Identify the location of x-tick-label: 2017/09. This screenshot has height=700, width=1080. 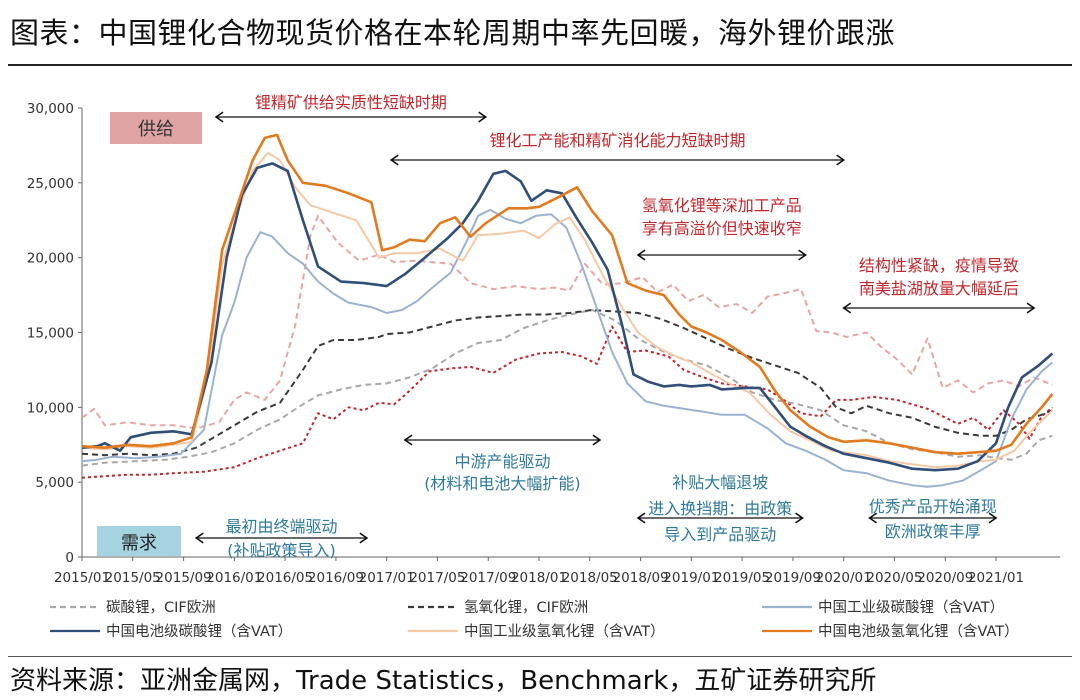
(488, 578).